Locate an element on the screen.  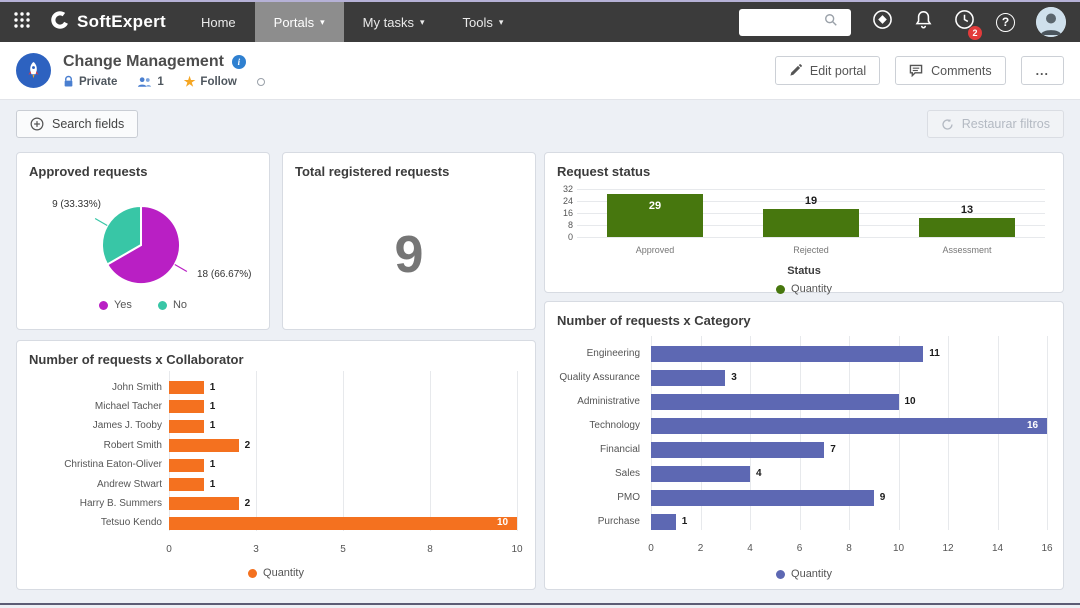
x-tick-label: 3 is located at coordinates (256, 549).